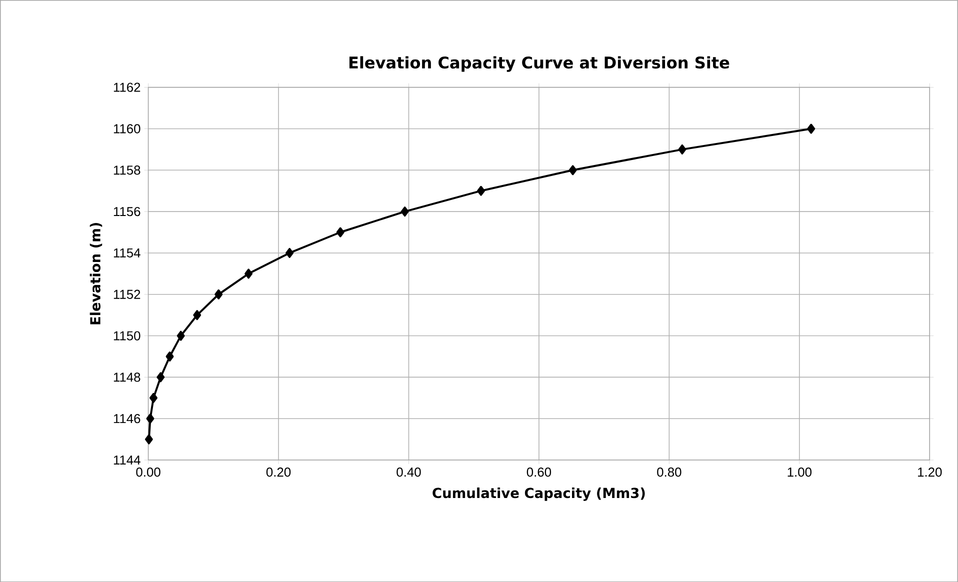  Describe the element at coordinates (127, 129) in the screenshot. I see `y-tick-label: 1160` at that location.